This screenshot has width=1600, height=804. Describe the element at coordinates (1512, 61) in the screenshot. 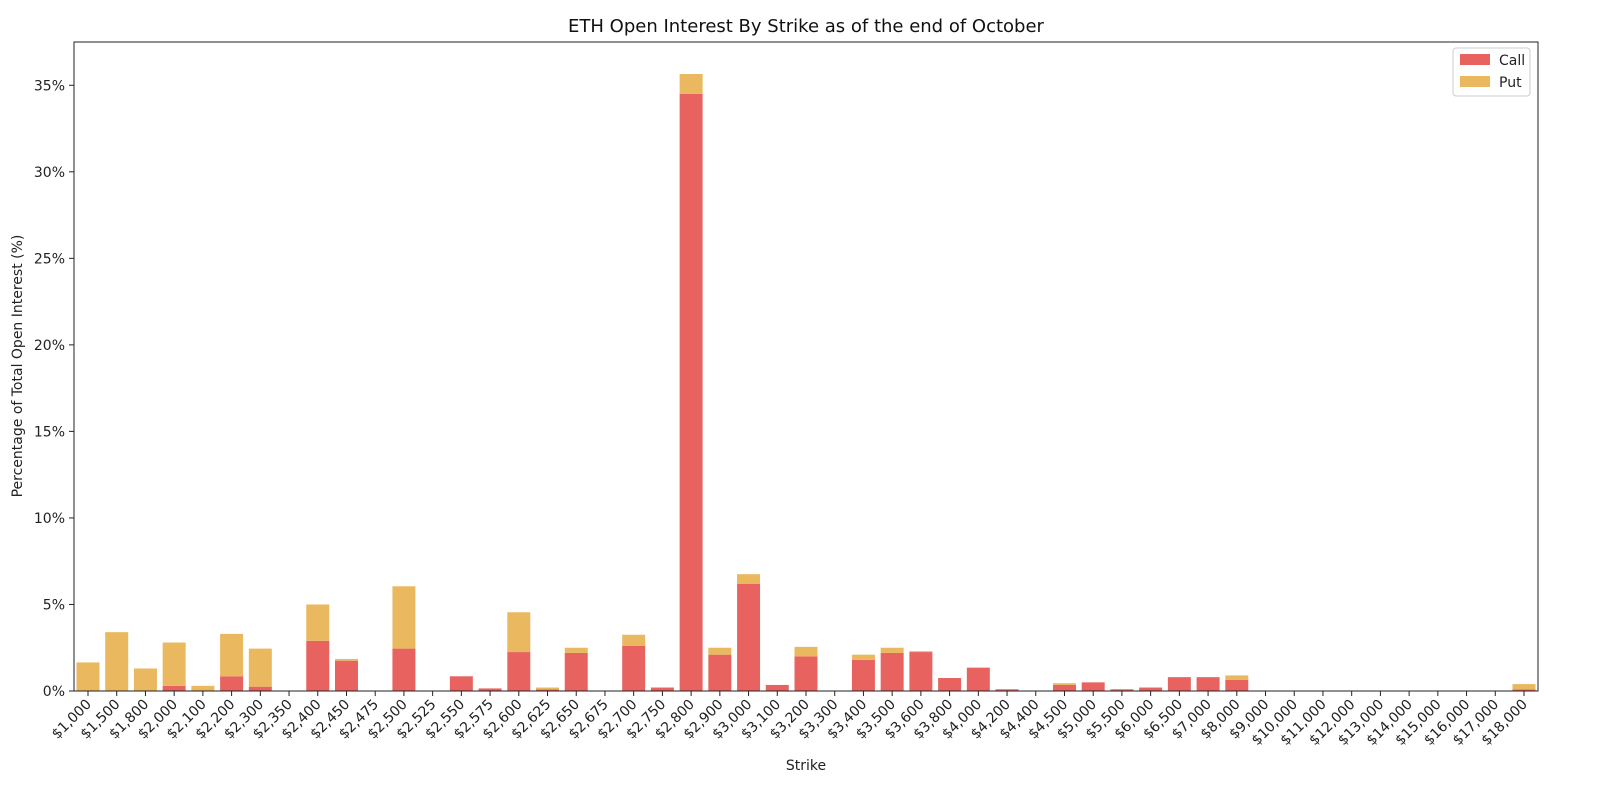

I see `legend-label-call: Call` at that location.